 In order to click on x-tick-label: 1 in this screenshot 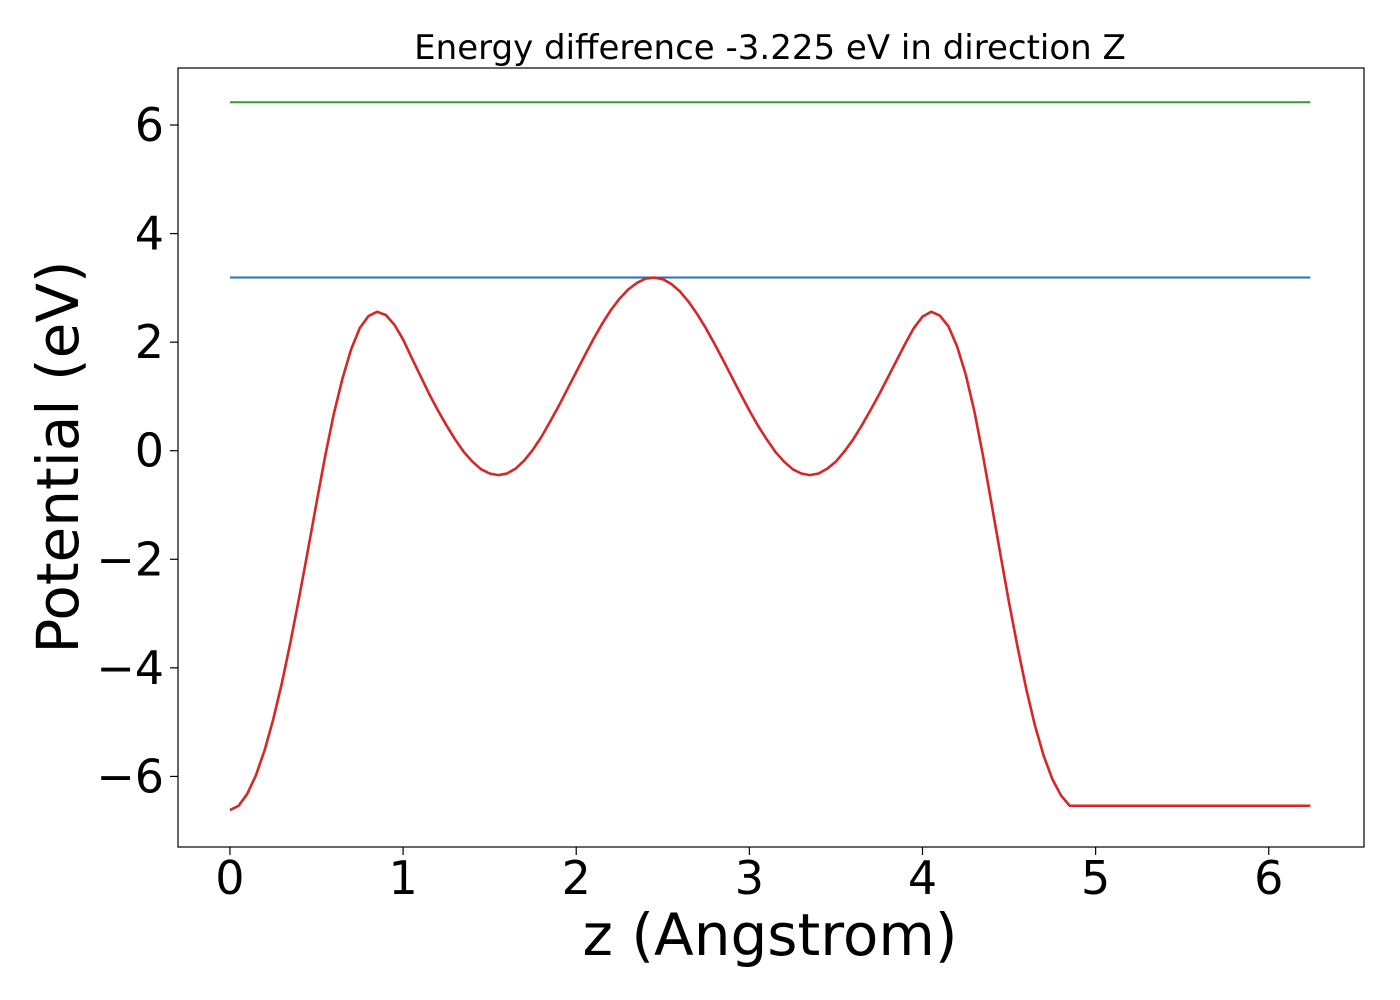, I will do `click(402, 878)`.